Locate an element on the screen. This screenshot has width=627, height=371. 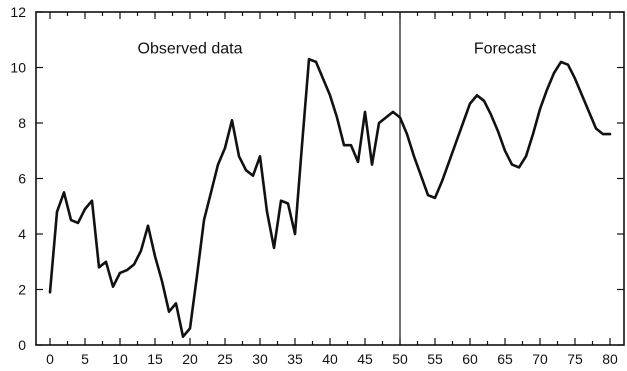
x-tick-label: 30 is located at coordinates (260, 359).